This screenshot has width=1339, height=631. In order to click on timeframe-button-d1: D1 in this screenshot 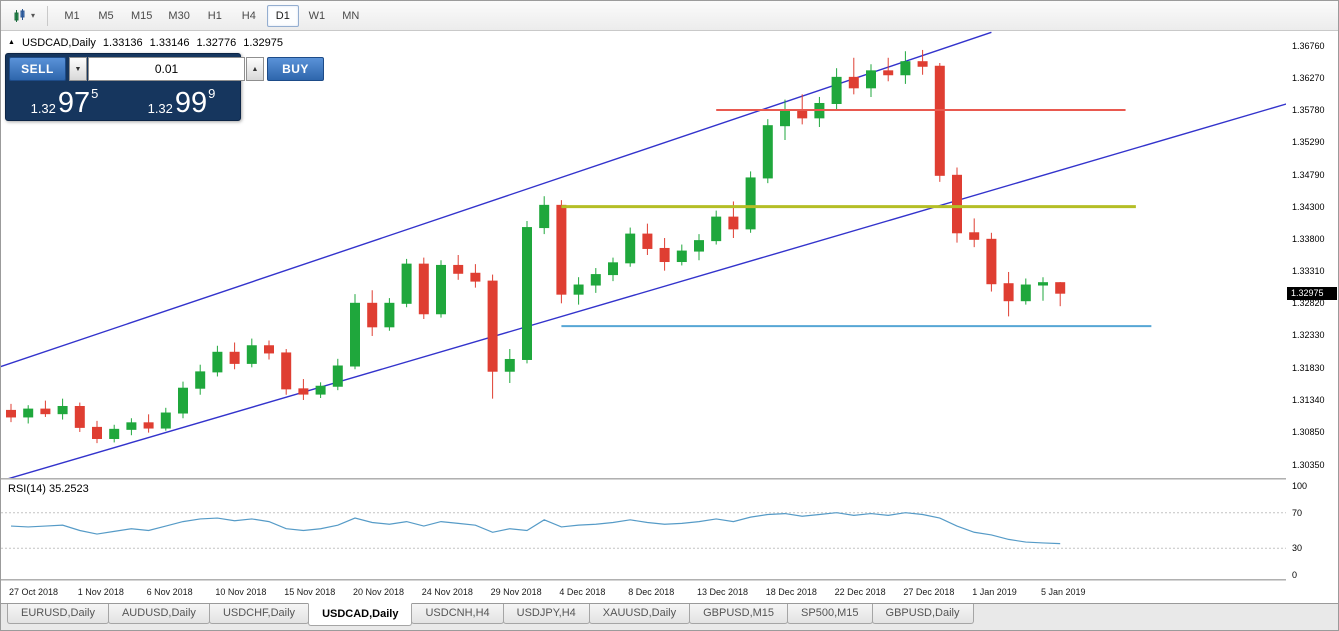, I will do `click(282, 15)`.